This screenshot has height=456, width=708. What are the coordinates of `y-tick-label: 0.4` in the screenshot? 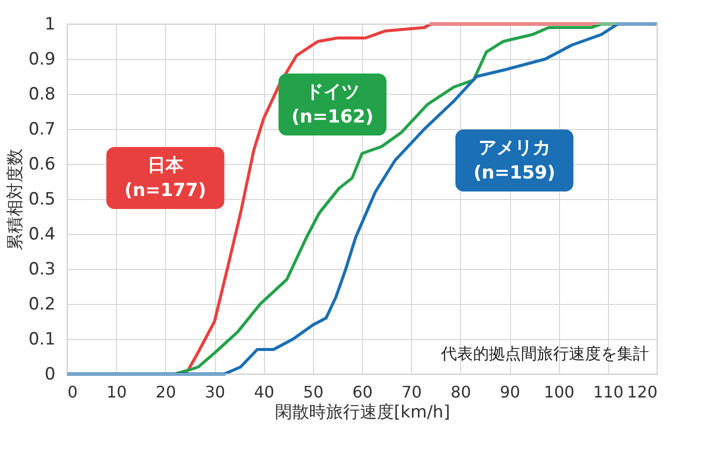 It's located at (42, 234).